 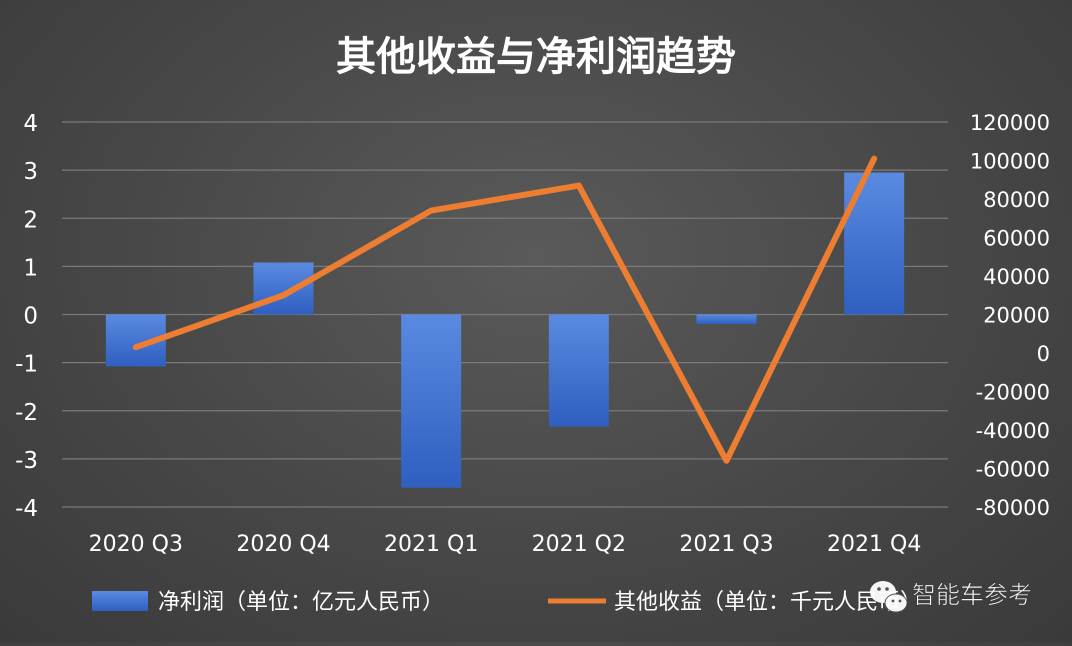 What do you see at coordinates (30, 268) in the screenshot?
I see `left-tick-label: 1` at bounding box center [30, 268].